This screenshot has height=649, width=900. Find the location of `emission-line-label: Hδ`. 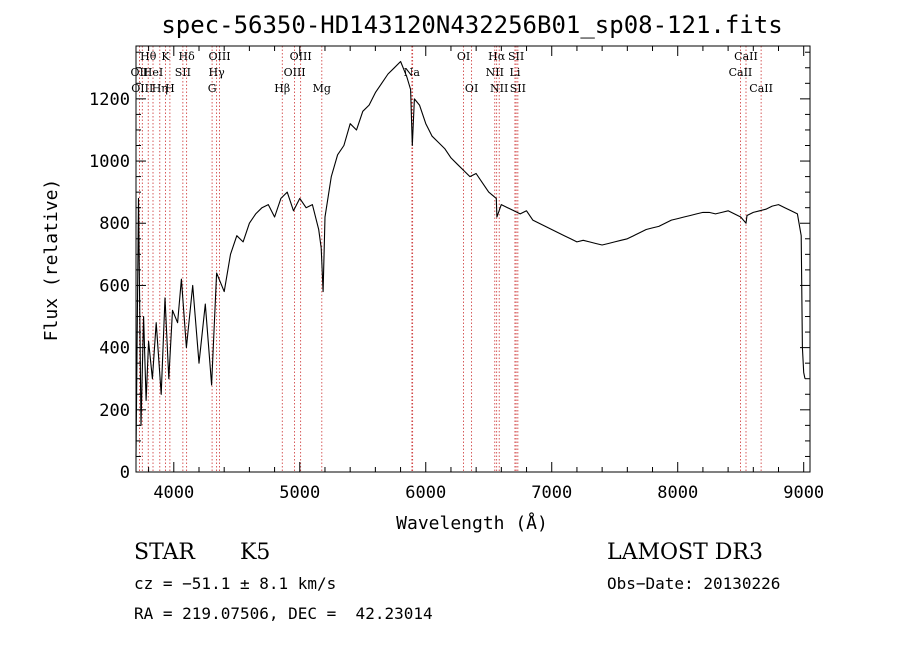

emission-line-label: Hδ is located at coordinates (187, 56).